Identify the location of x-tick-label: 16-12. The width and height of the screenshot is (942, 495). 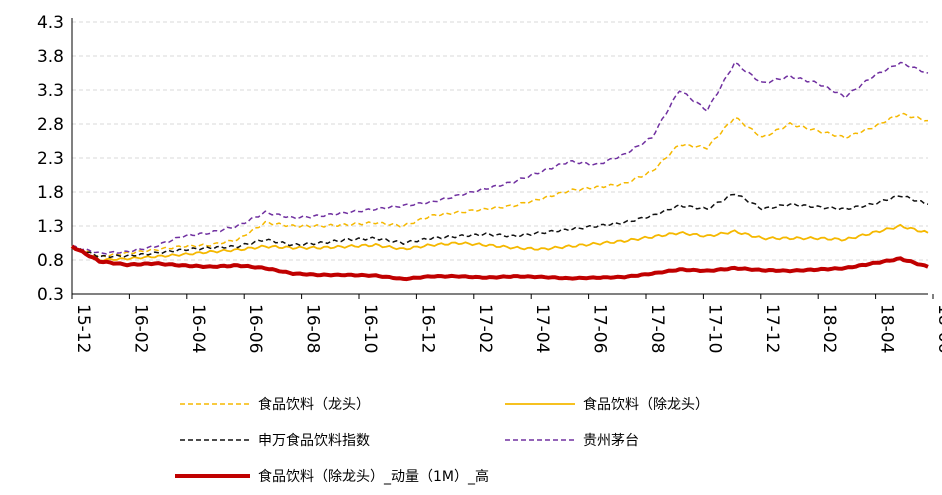
(427, 328).